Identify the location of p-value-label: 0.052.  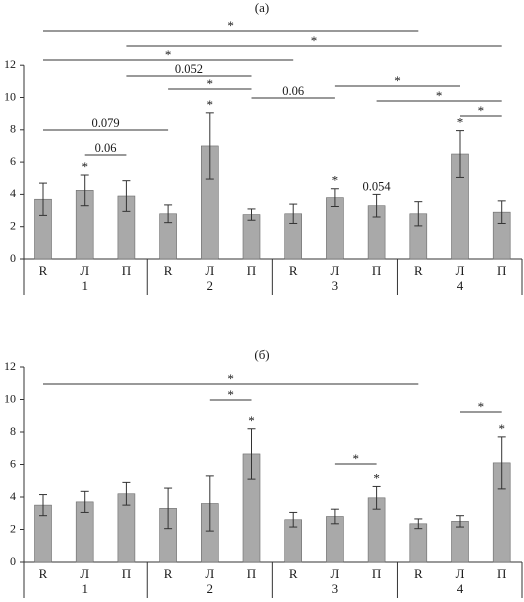
(189, 69).